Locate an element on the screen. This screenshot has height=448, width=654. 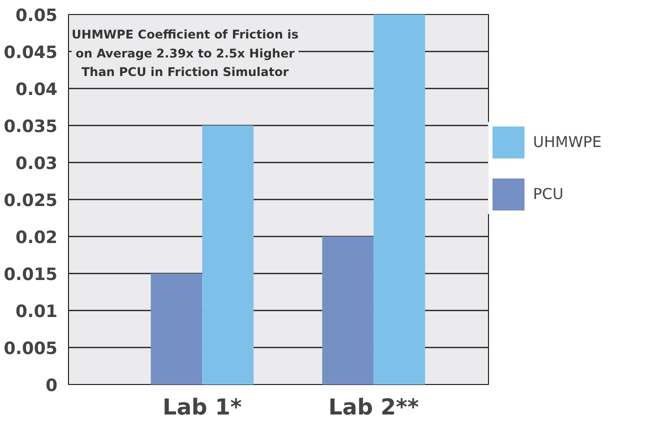
annotation: UHMWPE Coefficient of Friction is on Average 2.39x to 2.5x Higher Than PCU in Friction Simulator is located at coordinates (185, 53).